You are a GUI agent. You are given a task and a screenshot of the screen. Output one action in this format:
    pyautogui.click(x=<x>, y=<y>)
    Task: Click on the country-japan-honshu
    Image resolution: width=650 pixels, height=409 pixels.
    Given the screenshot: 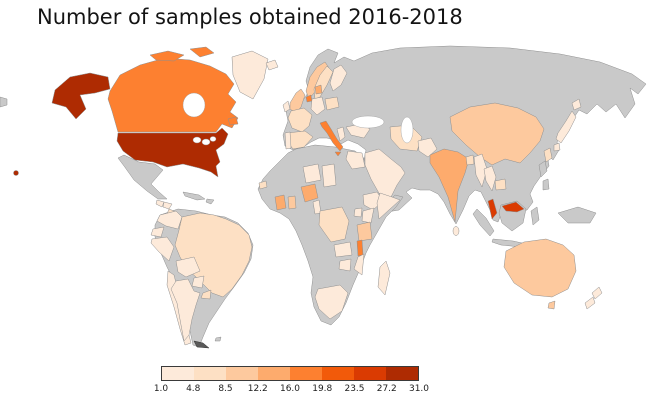 What is the action you would take?
    pyautogui.click(x=566, y=127)
    